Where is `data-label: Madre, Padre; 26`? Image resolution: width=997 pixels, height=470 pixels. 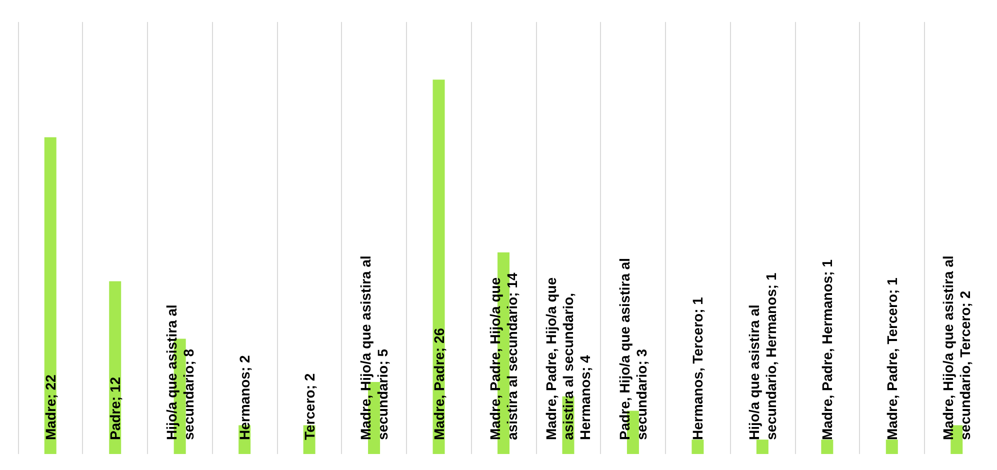 data-label: Madre, Padre; 26 is located at coordinates (438, 384).